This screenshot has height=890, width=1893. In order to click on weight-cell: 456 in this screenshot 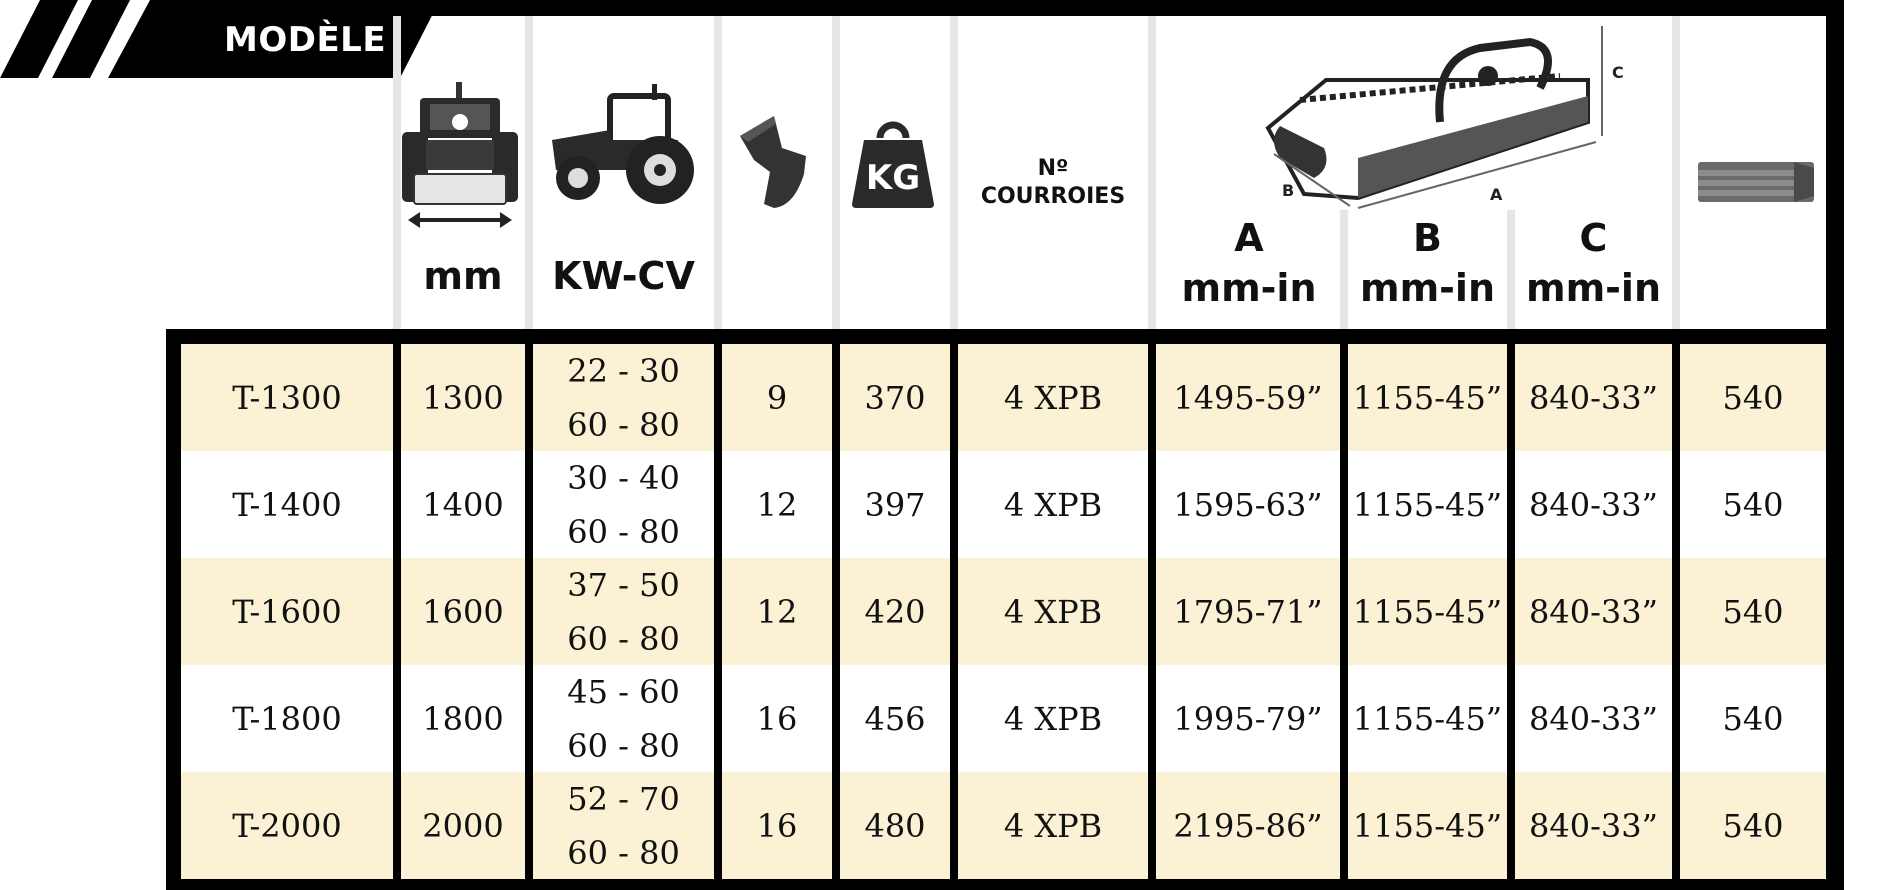, I will do `click(895, 718)`.